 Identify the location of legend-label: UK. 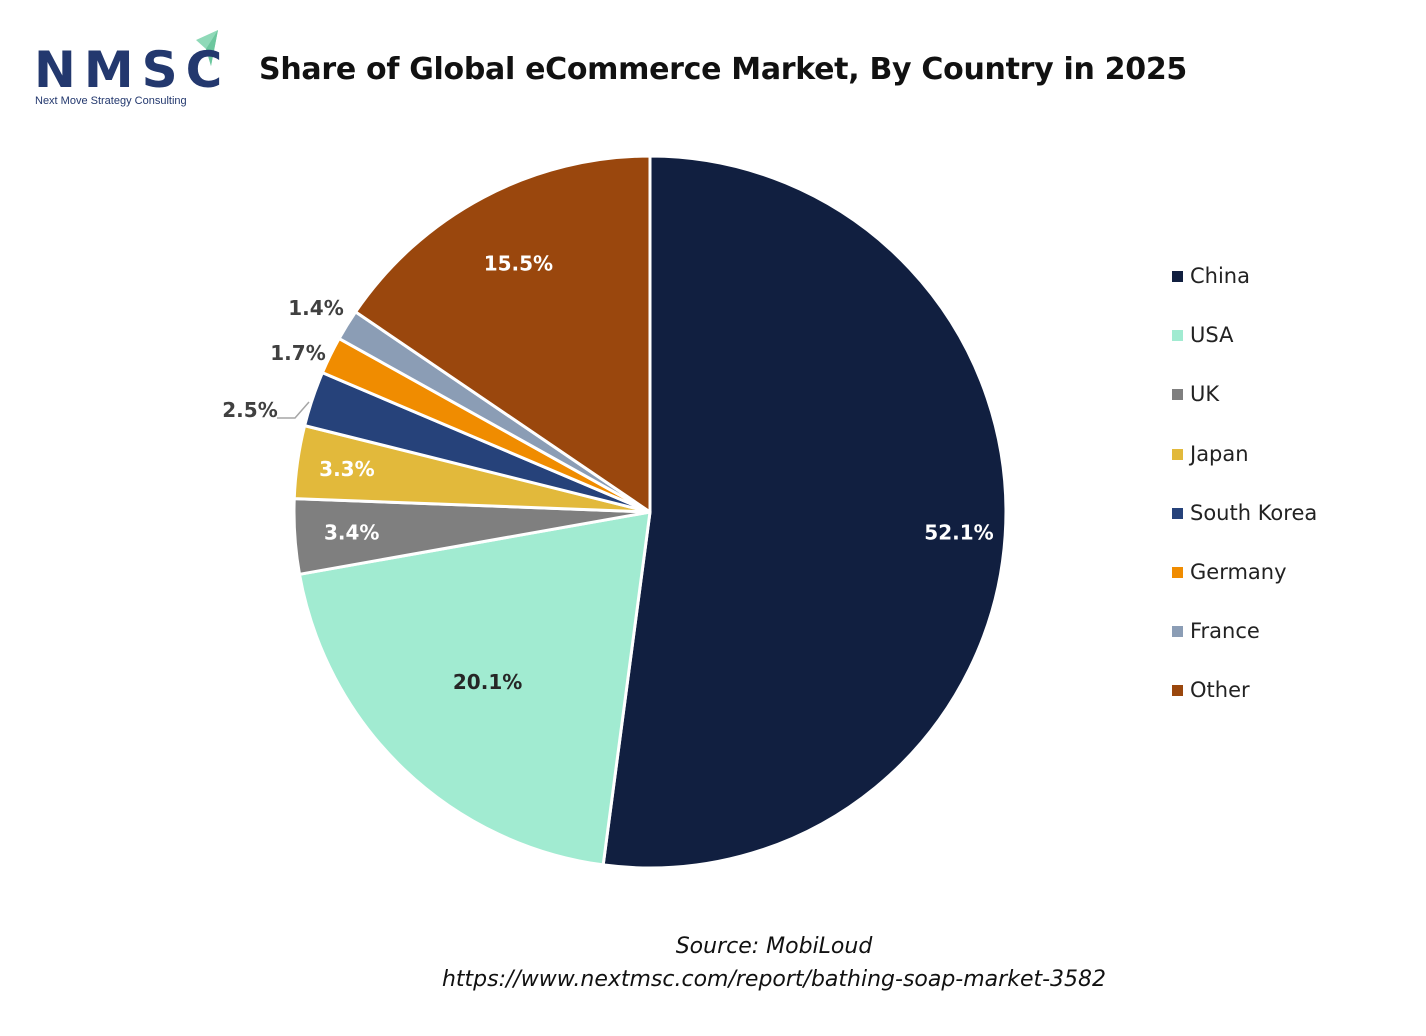
(1205, 394).